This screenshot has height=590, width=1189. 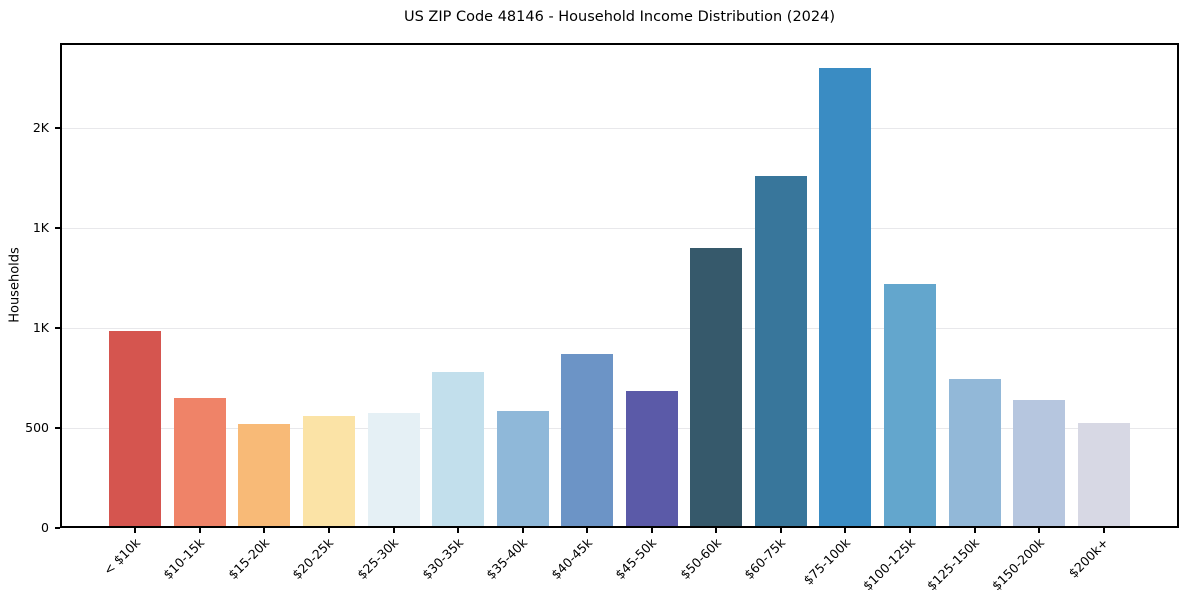 What do you see at coordinates (45, 527) in the screenshot?
I see `y-tick-label: 0` at bounding box center [45, 527].